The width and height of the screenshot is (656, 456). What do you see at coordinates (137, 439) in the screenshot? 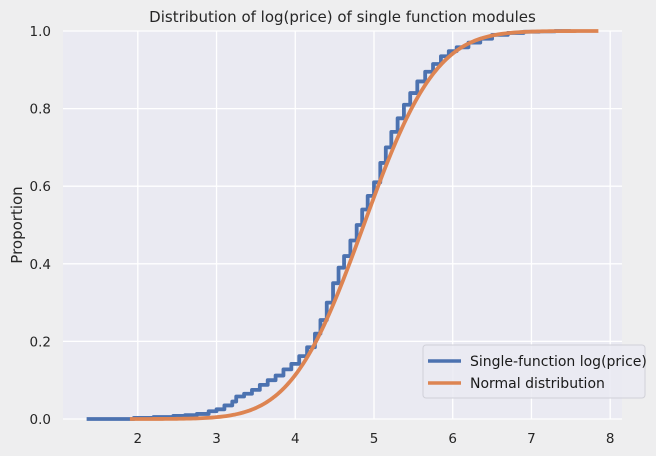
I see `x-tick-label: 2` at bounding box center [137, 439].